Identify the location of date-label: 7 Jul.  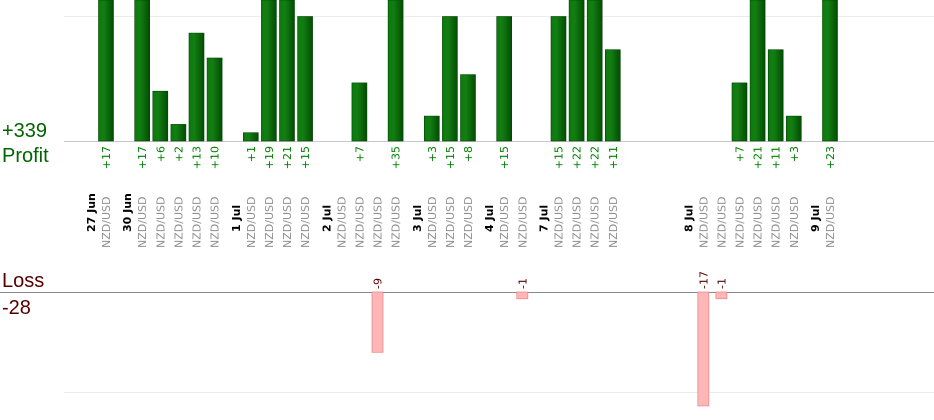
(544, 218).